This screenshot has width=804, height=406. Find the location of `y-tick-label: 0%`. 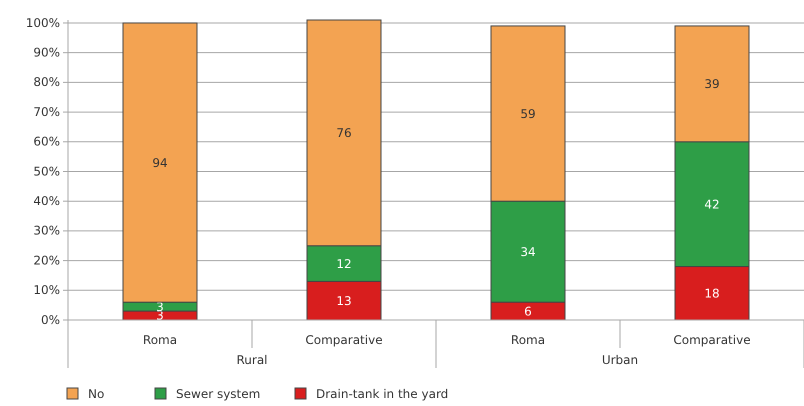

y-tick-label: 0% is located at coordinates (50, 319).